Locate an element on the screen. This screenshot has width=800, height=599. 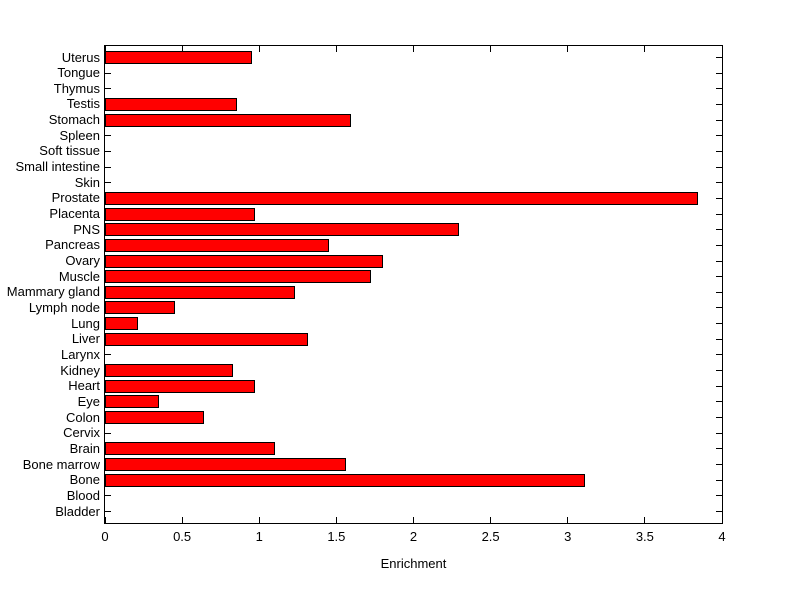
bar-muscle is located at coordinates (238, 277).